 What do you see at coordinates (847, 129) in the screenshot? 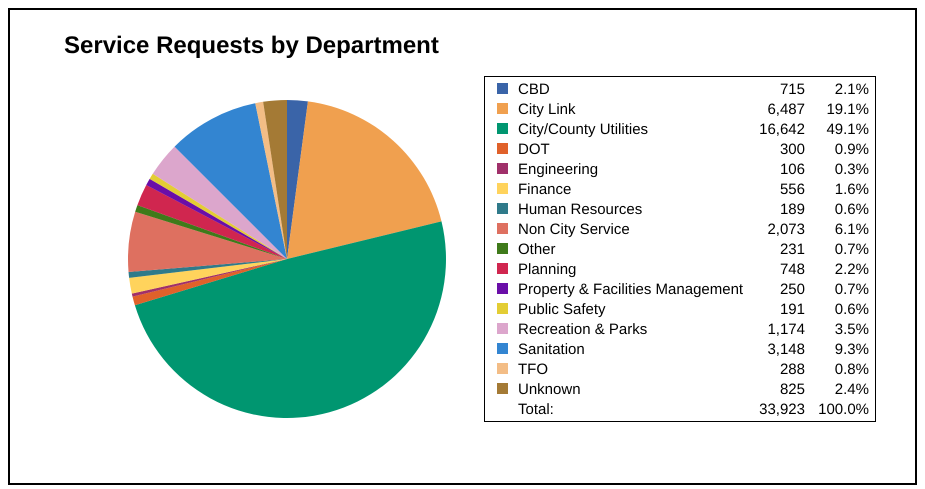
I see `data-label: 49.1%` at bounding box center [847, 129].